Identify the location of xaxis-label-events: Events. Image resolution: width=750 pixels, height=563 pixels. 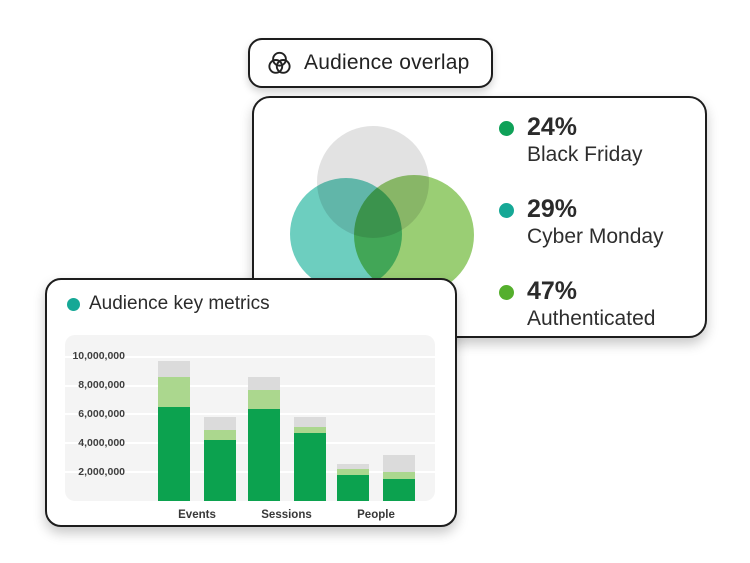
(197, 515).